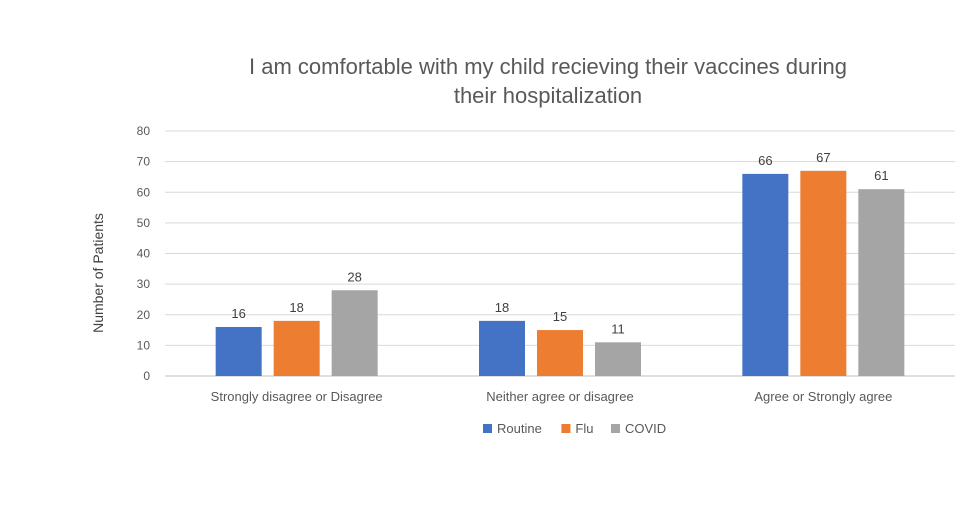 This screenshot has height=521, width=975. I want to click on y-axis-title: Number of Patients, so click(98, 273).